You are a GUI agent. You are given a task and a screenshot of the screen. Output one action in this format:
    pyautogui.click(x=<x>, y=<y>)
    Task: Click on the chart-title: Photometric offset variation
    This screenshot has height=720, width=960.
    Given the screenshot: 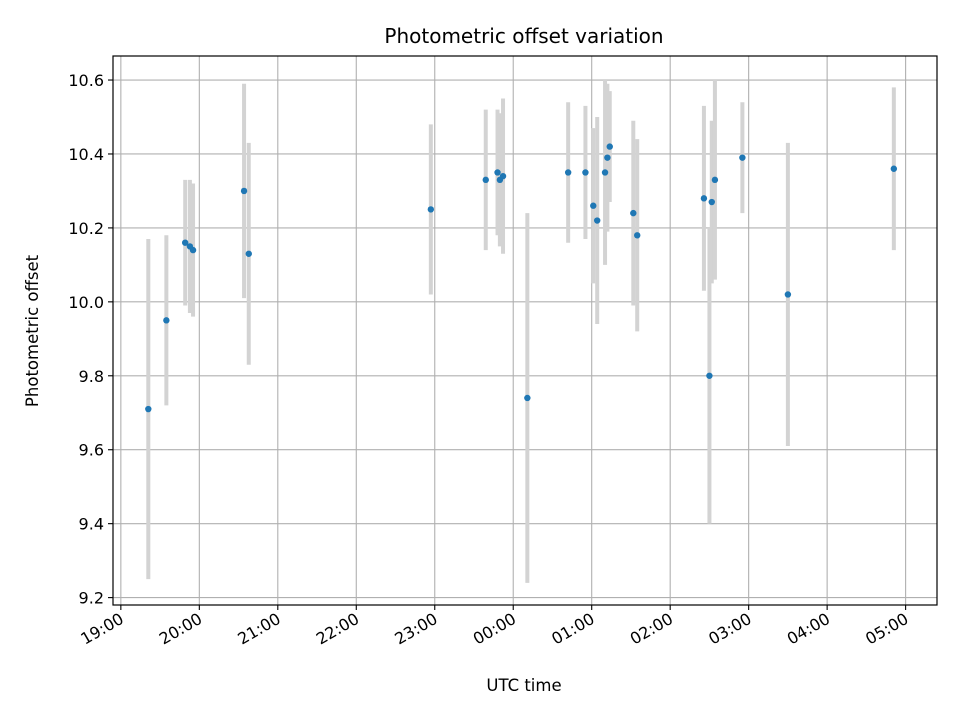 What is the action you would take?
    pyautogui.click(x=523, y=36)
    